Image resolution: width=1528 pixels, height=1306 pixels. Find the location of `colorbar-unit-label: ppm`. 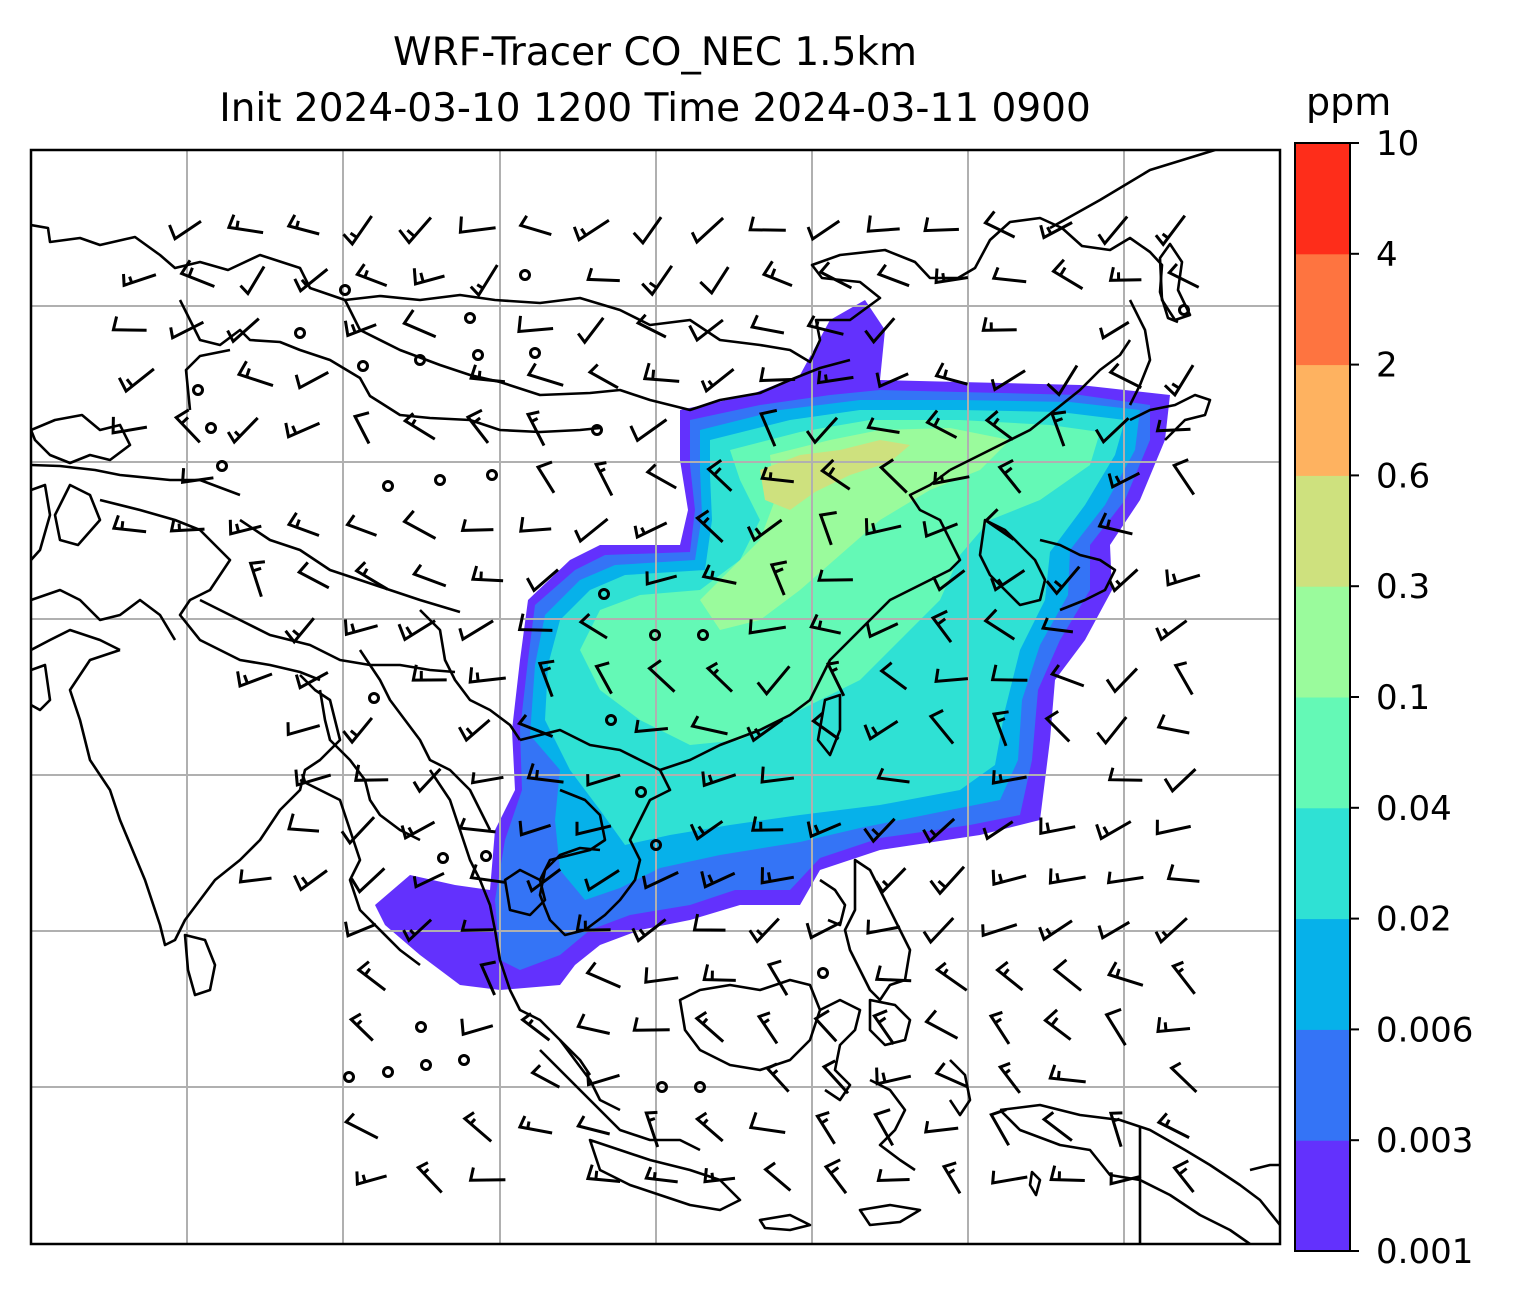

colorbar-unit-label: ppm is located at coordinates (1349, 102).